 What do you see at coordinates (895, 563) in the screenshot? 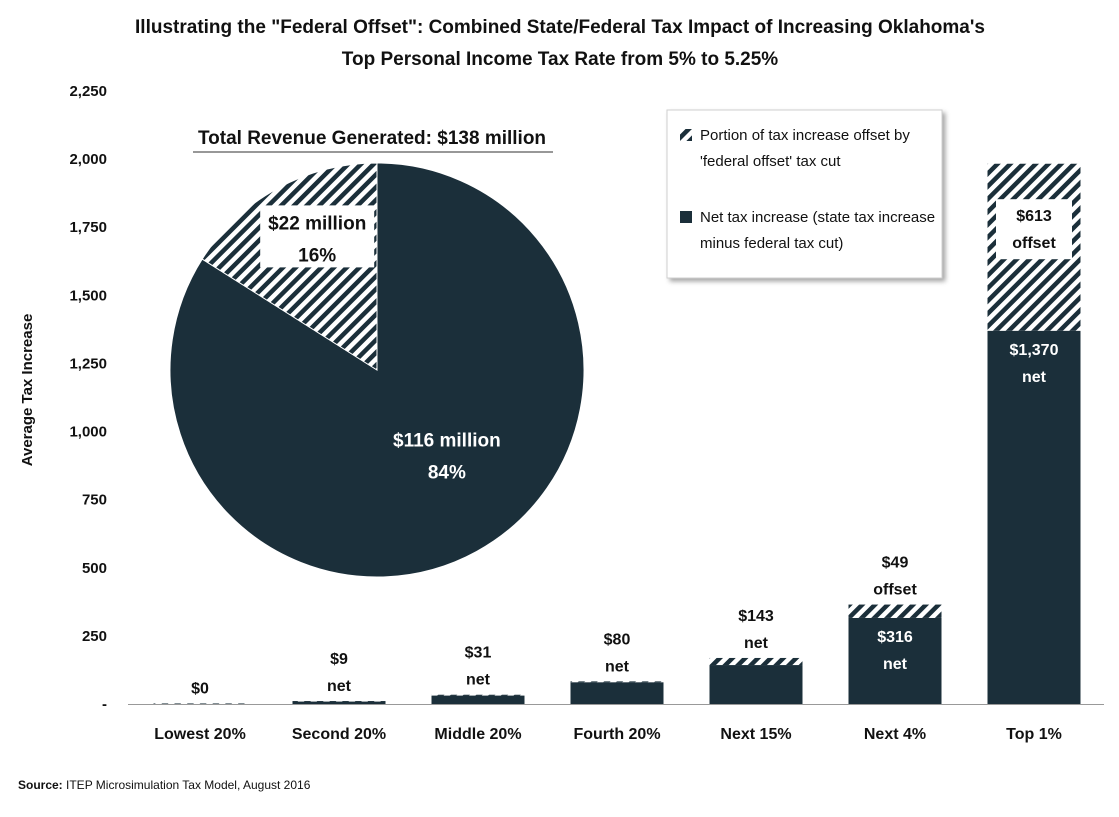
I see `data-label-line: $49` at bounding box center [895, 563].